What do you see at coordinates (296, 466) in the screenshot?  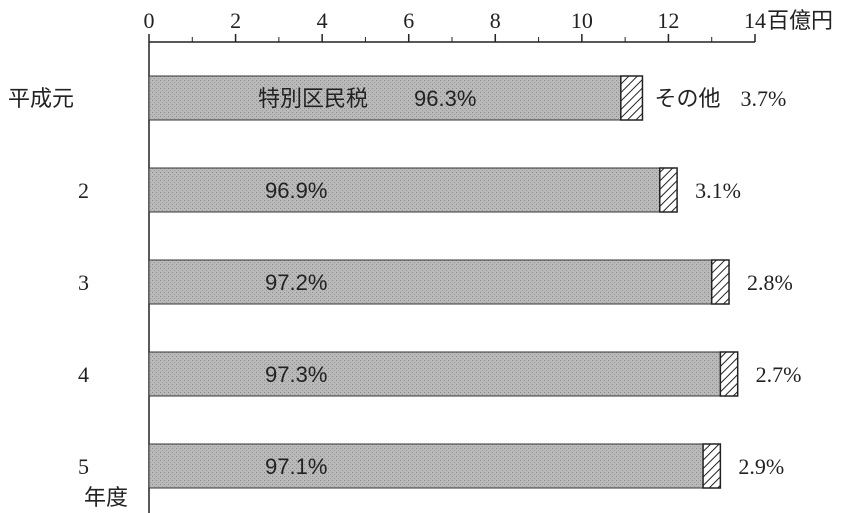 I see `bar-main-label: 97.1%` at bounding box center [296, 466].